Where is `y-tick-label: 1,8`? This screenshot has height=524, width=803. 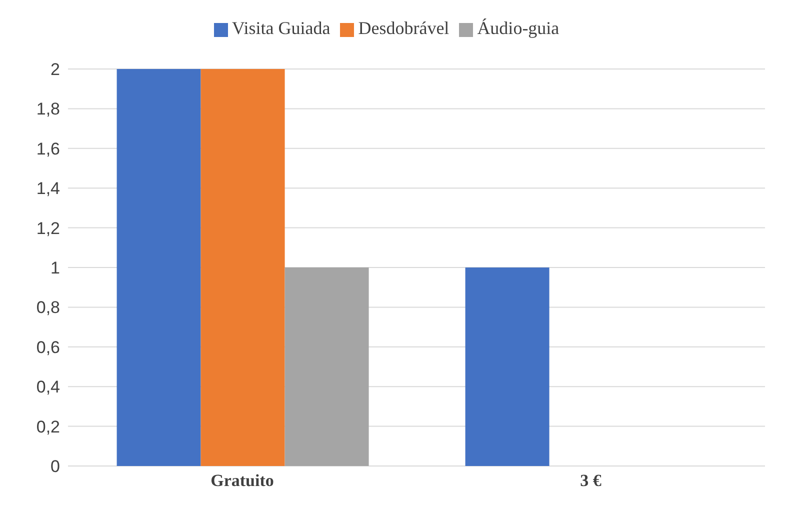
y-tick-label: 1,8 is located at coordinates (48, 109).